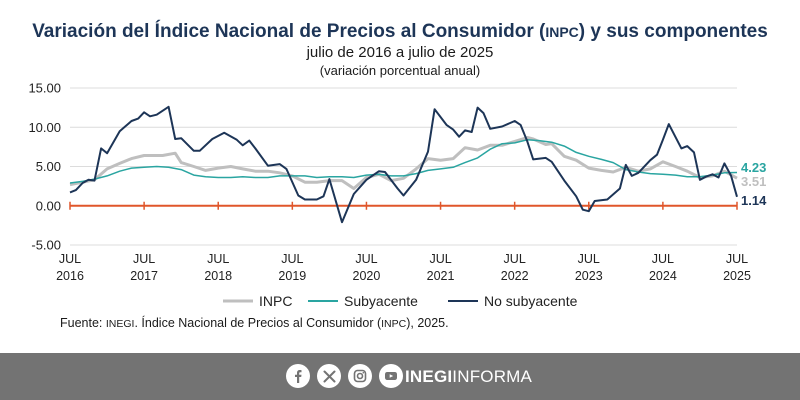 The image size is (800, 400). Describe the element at coordinates (394, 324) in the screenshot. I see `source-abbr: INPC` at that location.